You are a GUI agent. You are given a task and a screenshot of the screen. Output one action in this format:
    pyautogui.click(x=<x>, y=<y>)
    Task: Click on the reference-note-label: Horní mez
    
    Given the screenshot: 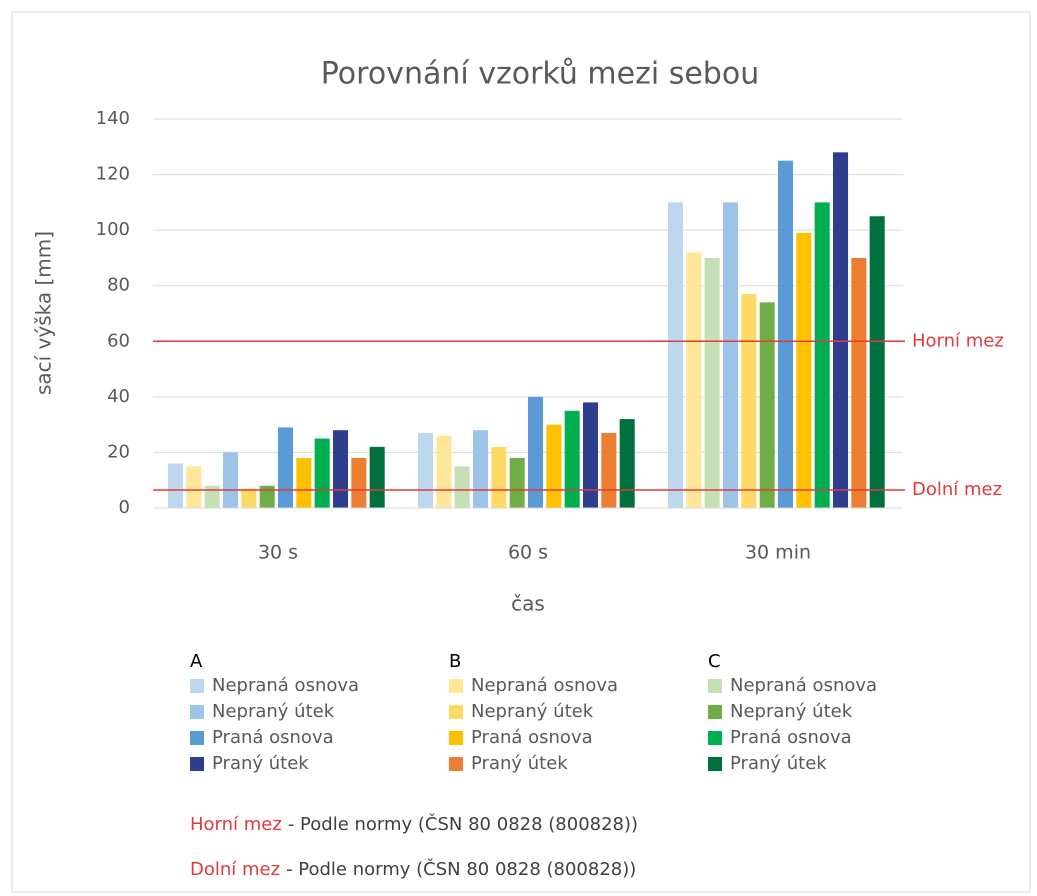 What is the action you would take?
    pyautogui.click(x=236, y=824)
    